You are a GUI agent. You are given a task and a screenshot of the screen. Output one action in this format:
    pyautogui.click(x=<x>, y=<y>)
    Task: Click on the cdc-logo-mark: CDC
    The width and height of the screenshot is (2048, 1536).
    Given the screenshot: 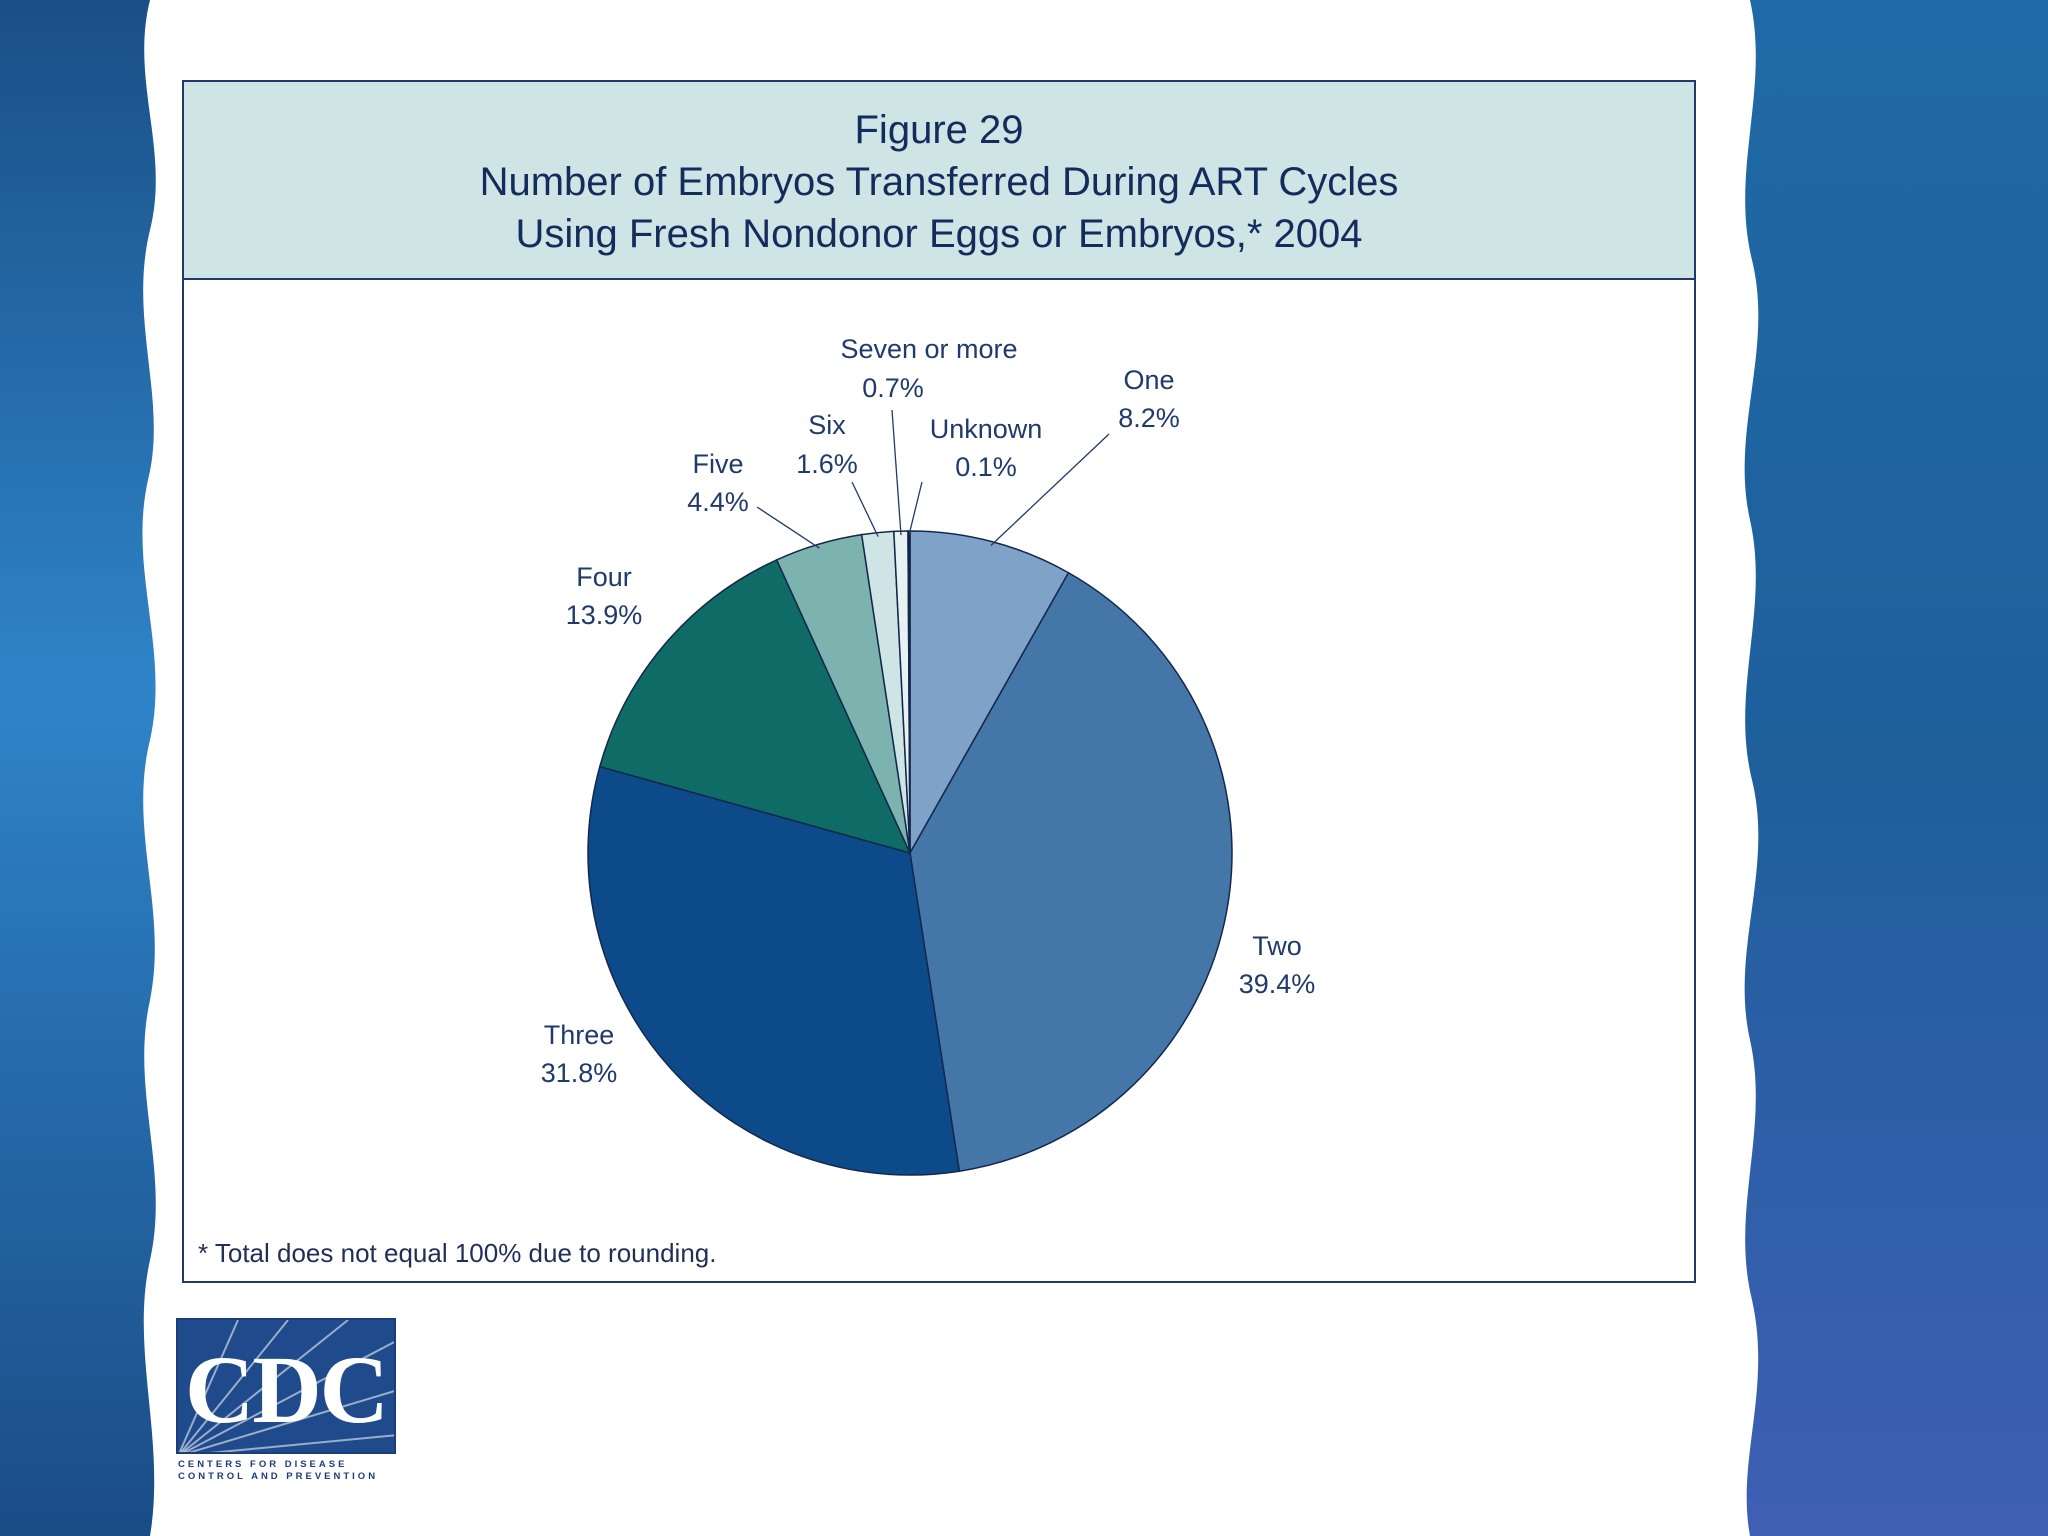 What is the action you would take?
    pyautogui.click(x=286, y=1386)
    